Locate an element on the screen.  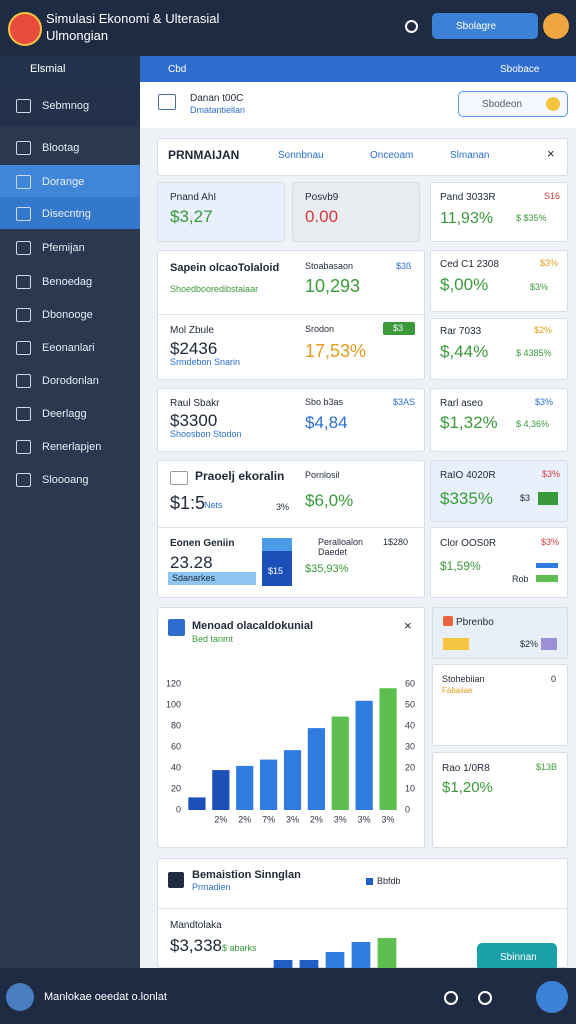
sidebar-item: Sebmnog is located at coordinates (70, 105).